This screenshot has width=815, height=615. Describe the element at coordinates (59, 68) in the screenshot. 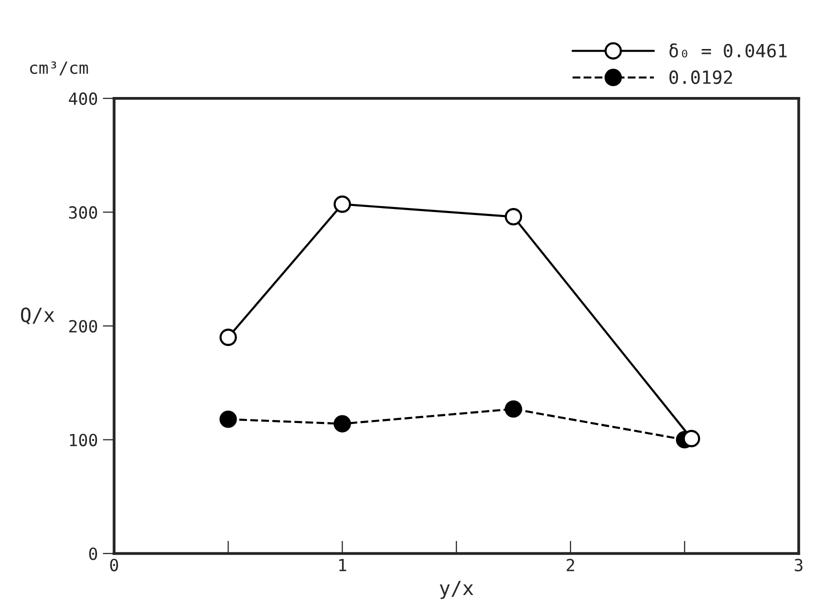

I see `text: cm³/cm` at that location.